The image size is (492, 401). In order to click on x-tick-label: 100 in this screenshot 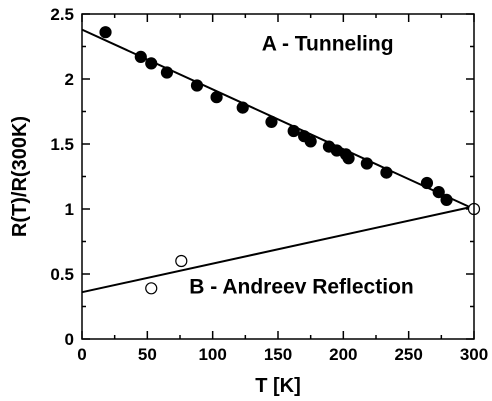, I will do `click(212, 354)`.